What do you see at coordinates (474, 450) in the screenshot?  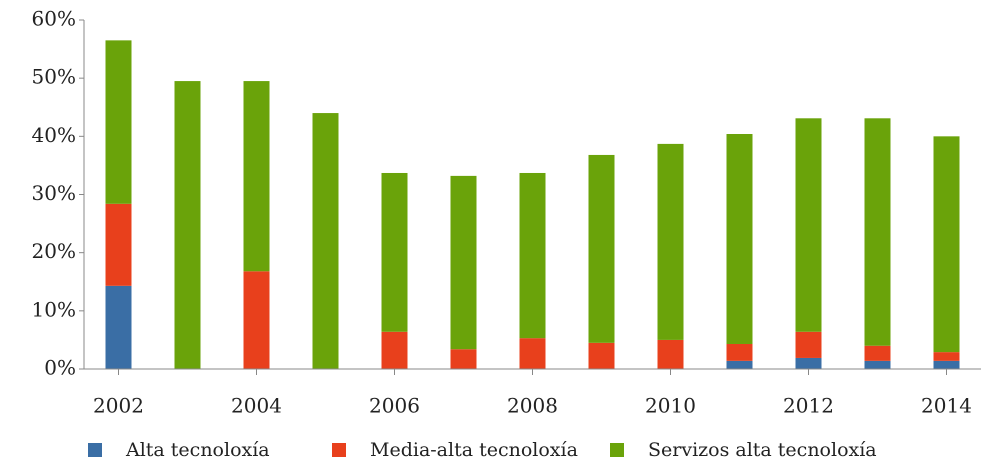 I see `legend-label: Media-alta tecnoloxía` at bounding box center [474, 450].